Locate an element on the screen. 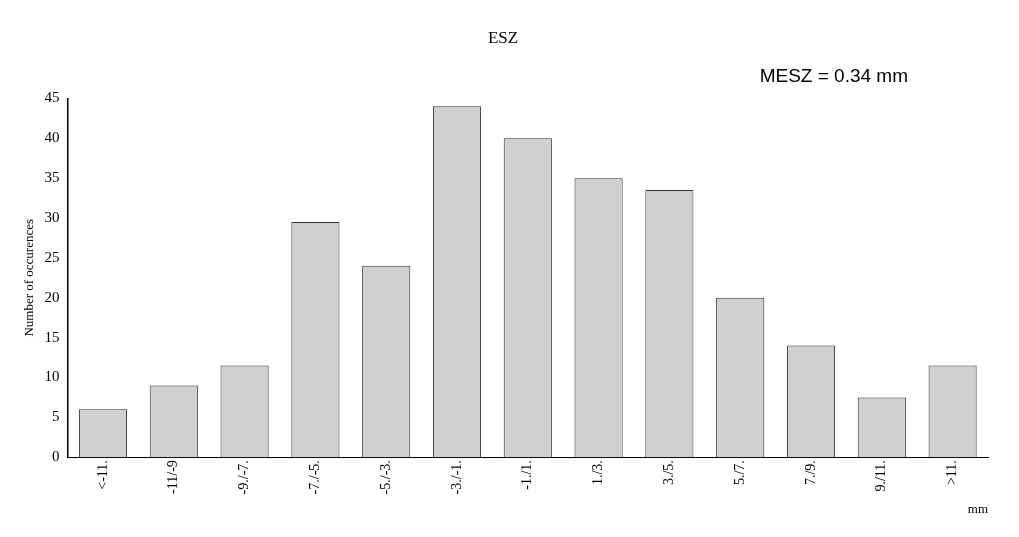  y-tick-label: 5 is located at coordinates (56, 416).